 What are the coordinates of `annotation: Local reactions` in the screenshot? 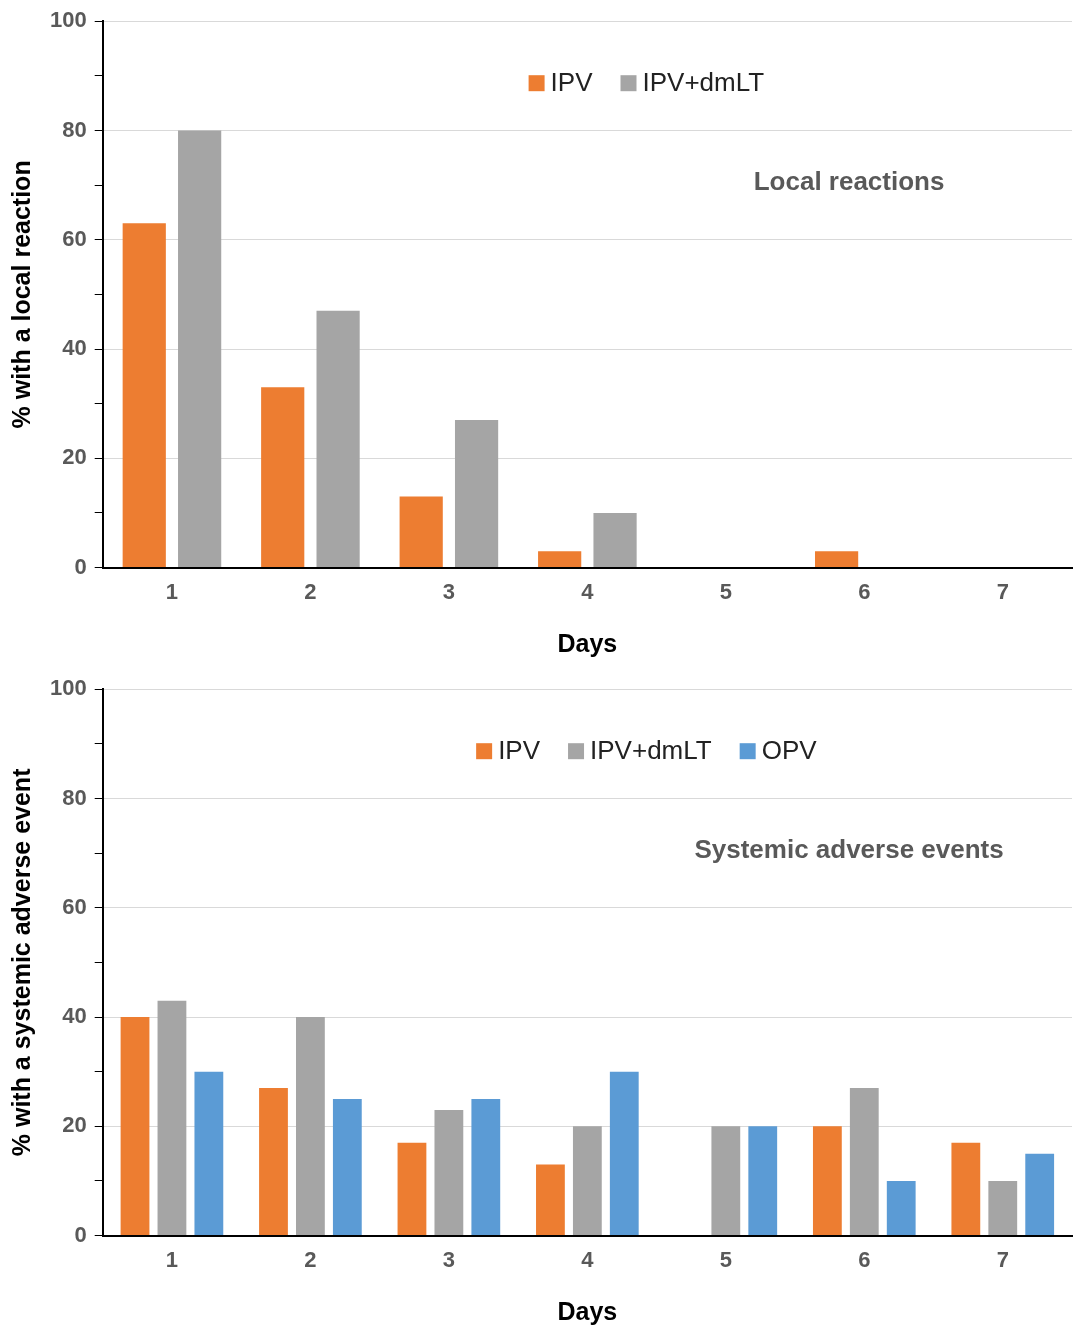 It's located at (849, 181).